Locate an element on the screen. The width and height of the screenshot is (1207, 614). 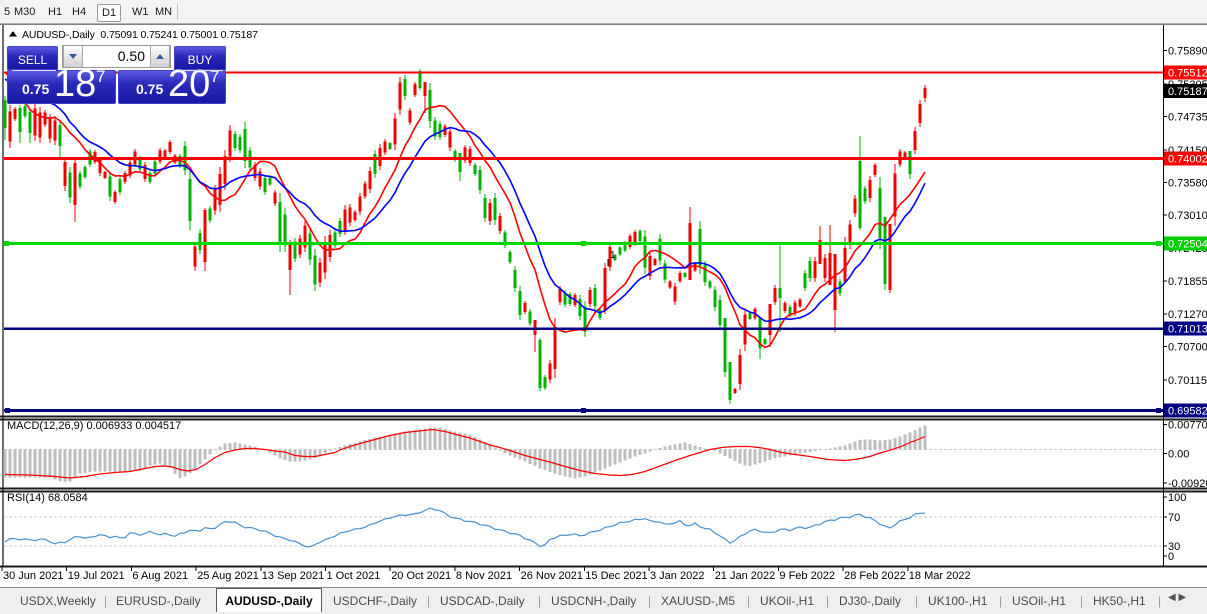
svg-text: 28 Feb 2022 is located at coordinates (875, 576).